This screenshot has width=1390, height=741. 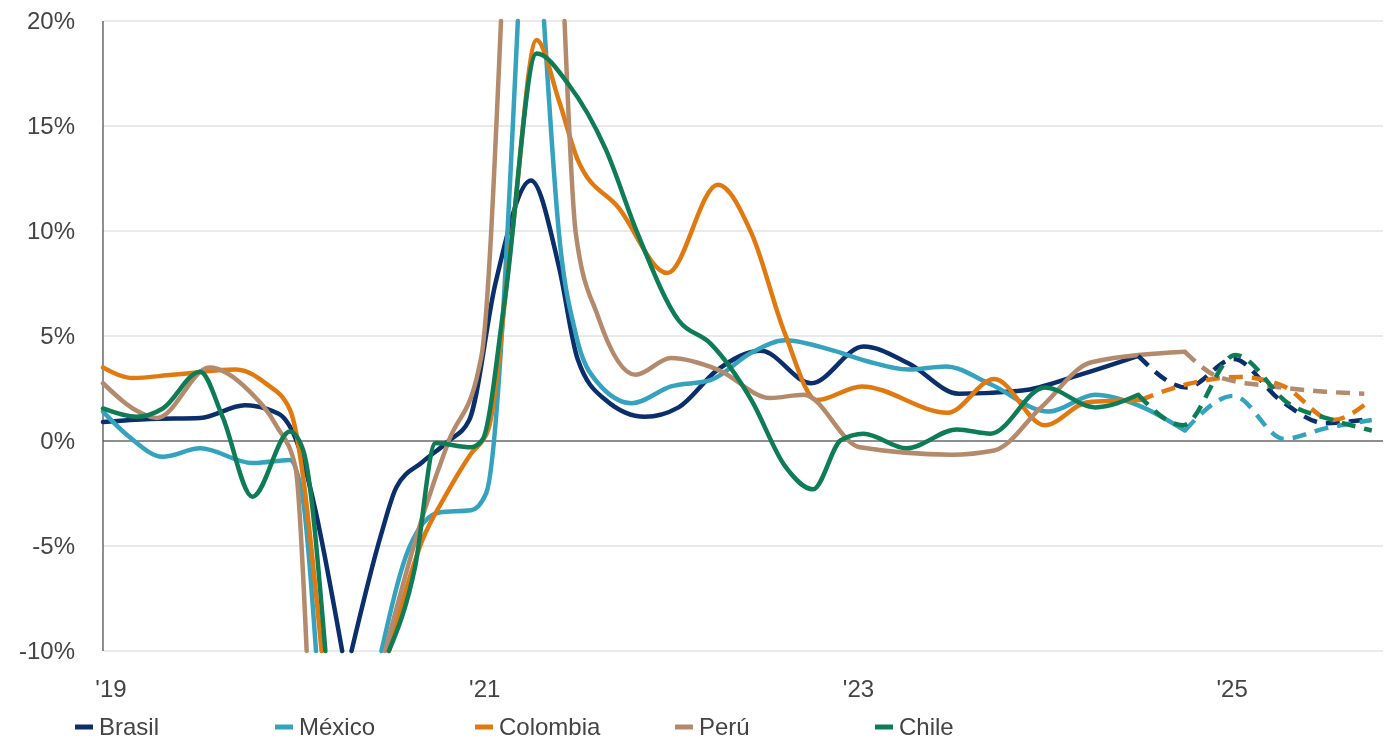 I want to click on legend-label: Brasil, so click(x=129, y=727).